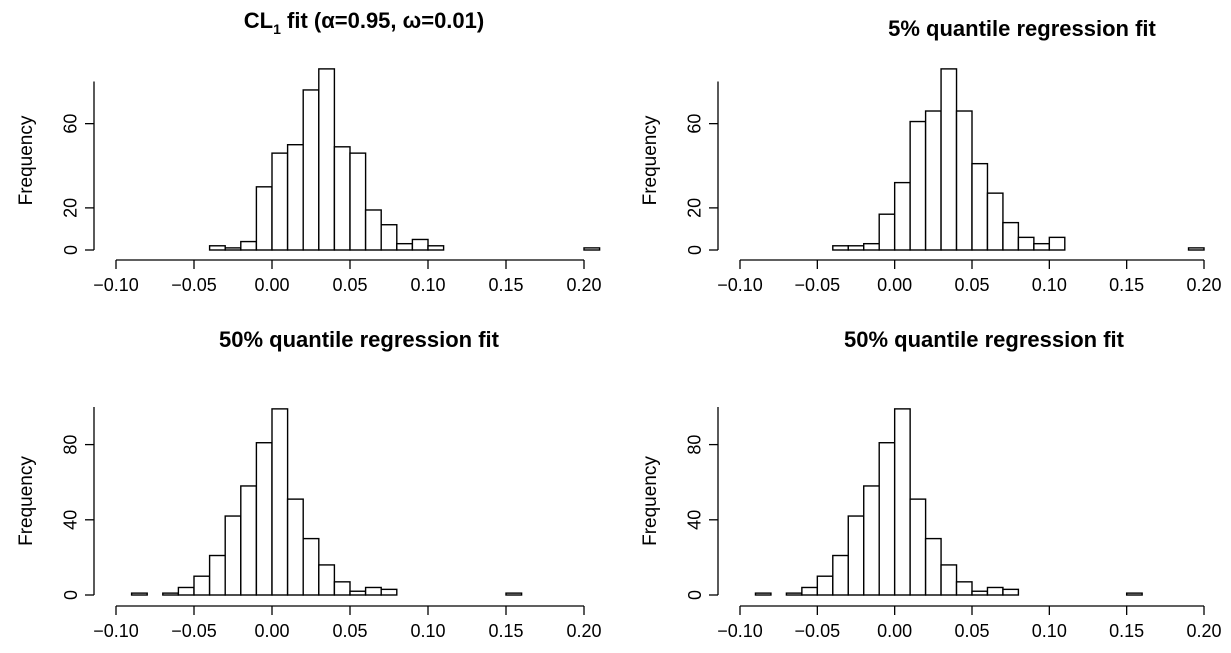  I want to click on chart-title-subscript: 1, so click(277, 29).